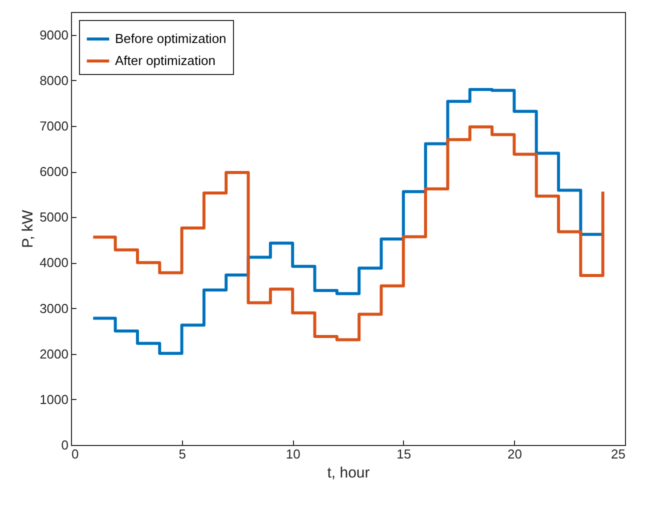 The height and width of the screenshot is (507, 650). Describe the element at coordinates (28, 228) in the screenshot. I see `y-axis-title: P, kW` at that location.